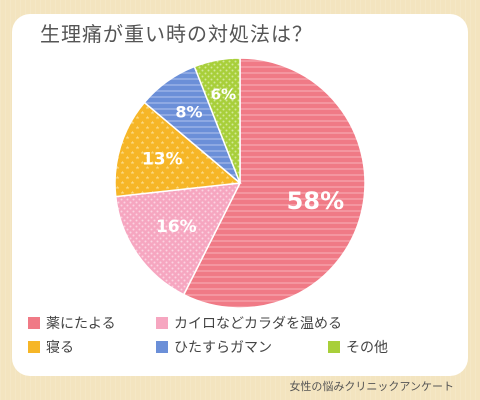  I want to click on legend-item: その他, so click(358, 347).